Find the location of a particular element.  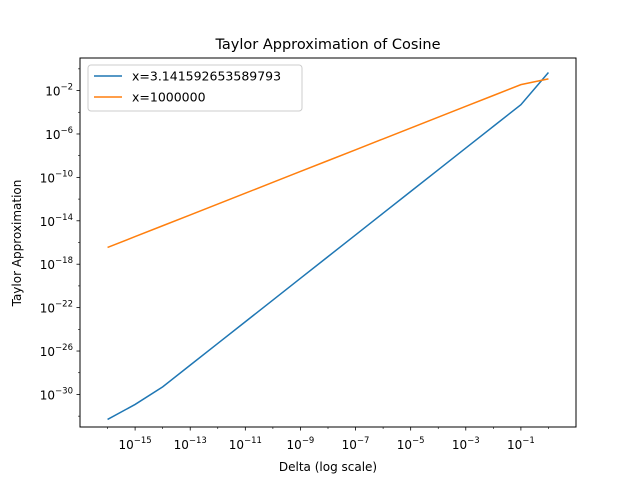

y-tick-label: 10⁻¹⁸ is located at coordinates (56, 264).